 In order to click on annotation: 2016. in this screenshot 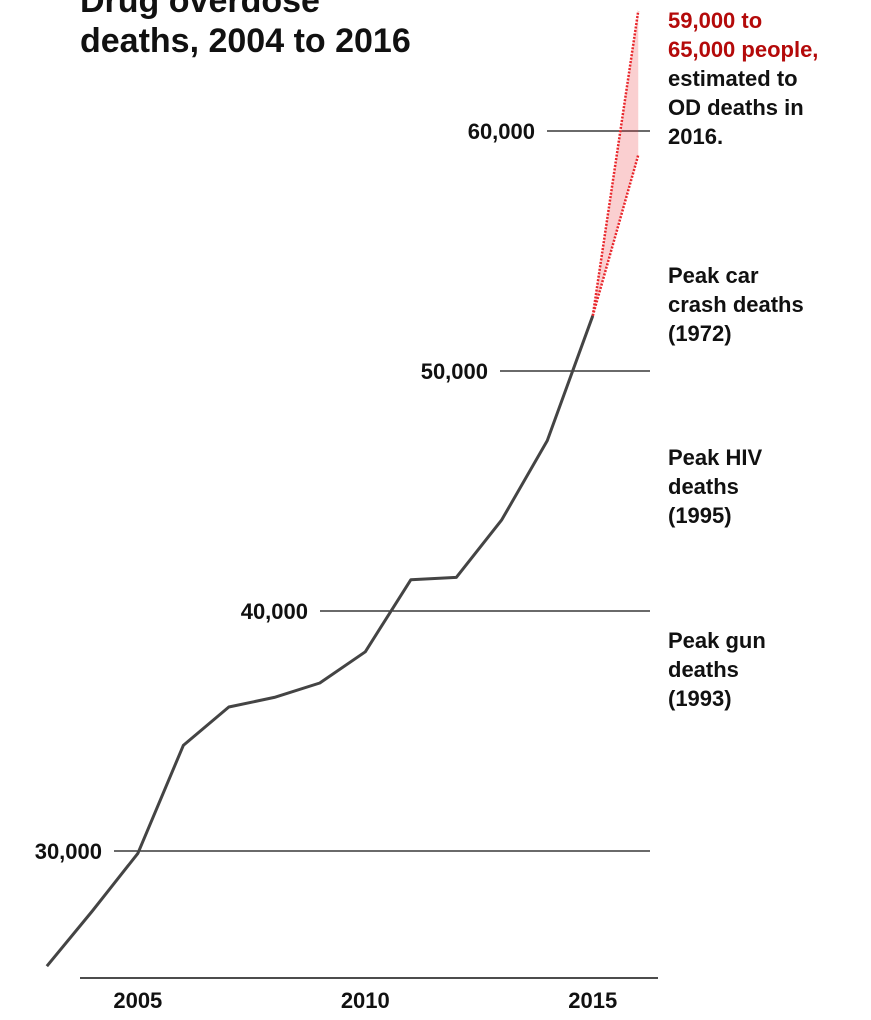, I will do `click(695, 136)`.